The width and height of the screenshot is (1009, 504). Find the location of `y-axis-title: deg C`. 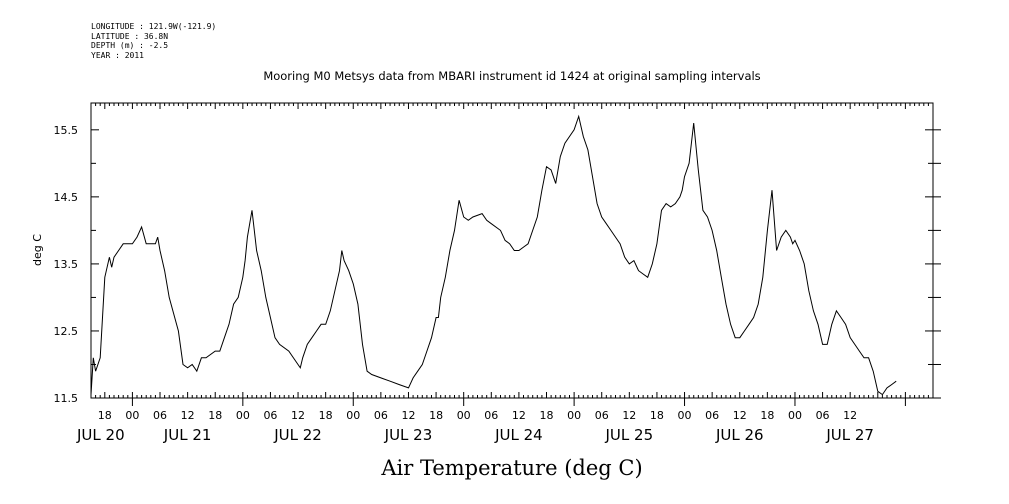

y-axis-title: deg C is located at coordinates (37, 250).